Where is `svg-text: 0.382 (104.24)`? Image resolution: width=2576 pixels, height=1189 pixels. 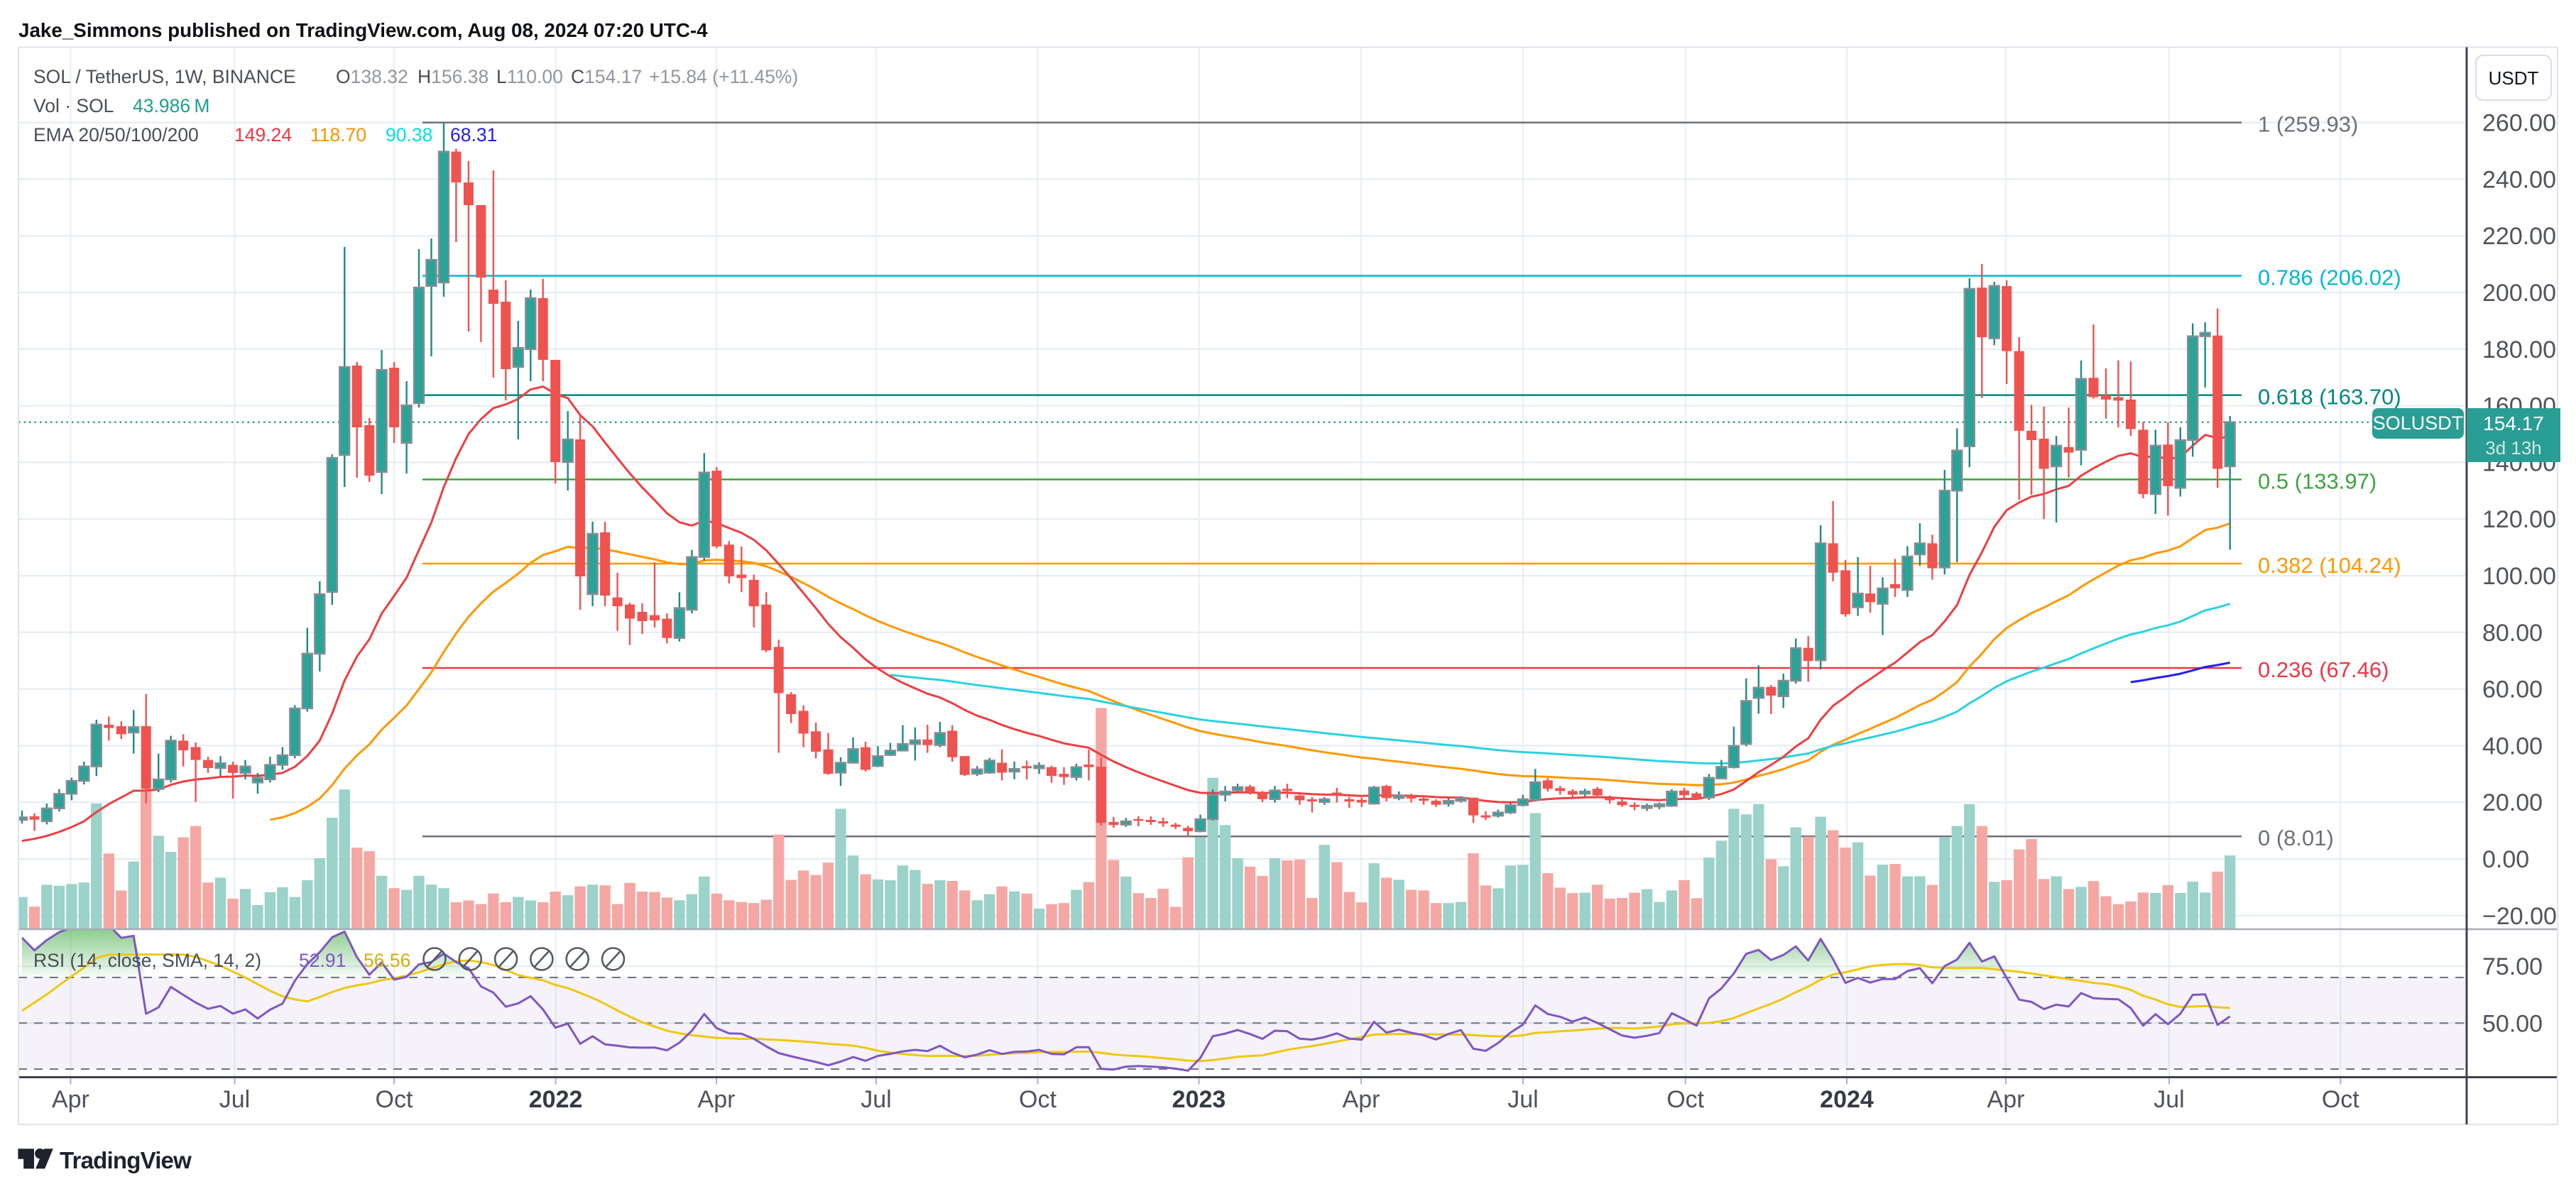
svg-text: 0.382 (104.24) is located at coordinates (2329, 565).